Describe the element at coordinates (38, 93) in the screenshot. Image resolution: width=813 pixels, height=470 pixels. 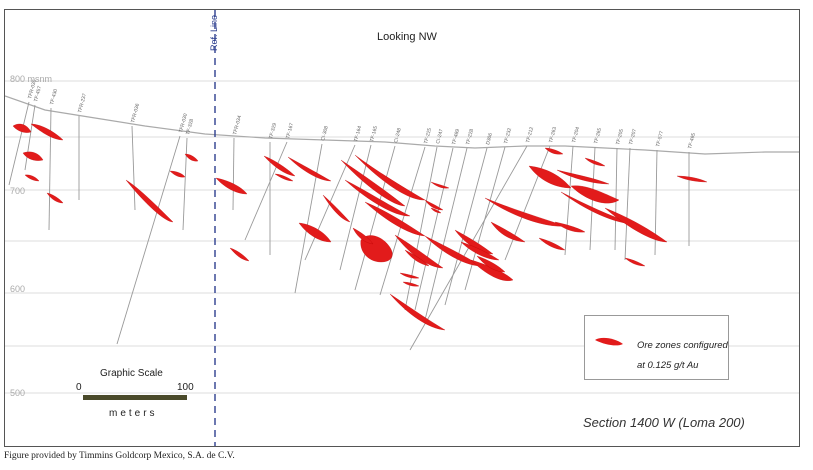
I see `drill-hole-label: TF-457` at that location.